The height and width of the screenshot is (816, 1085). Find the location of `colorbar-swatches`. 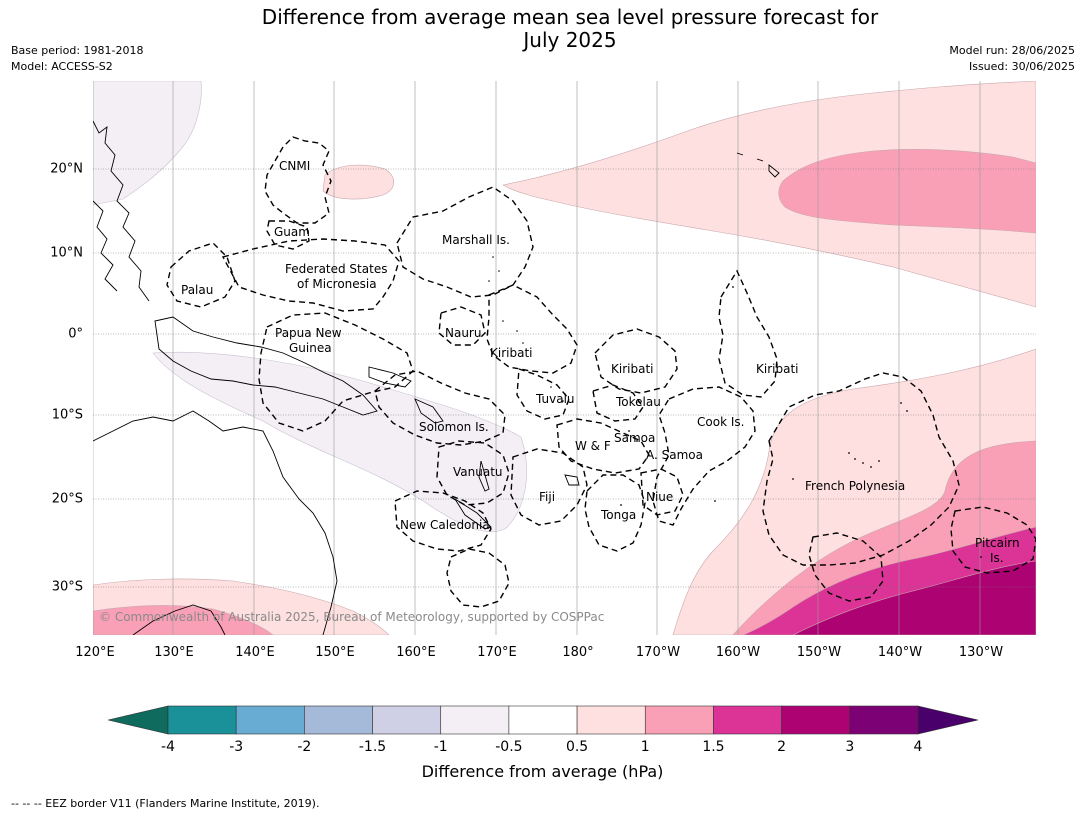

colorbar-swatches is located at coordinates (543, 720).